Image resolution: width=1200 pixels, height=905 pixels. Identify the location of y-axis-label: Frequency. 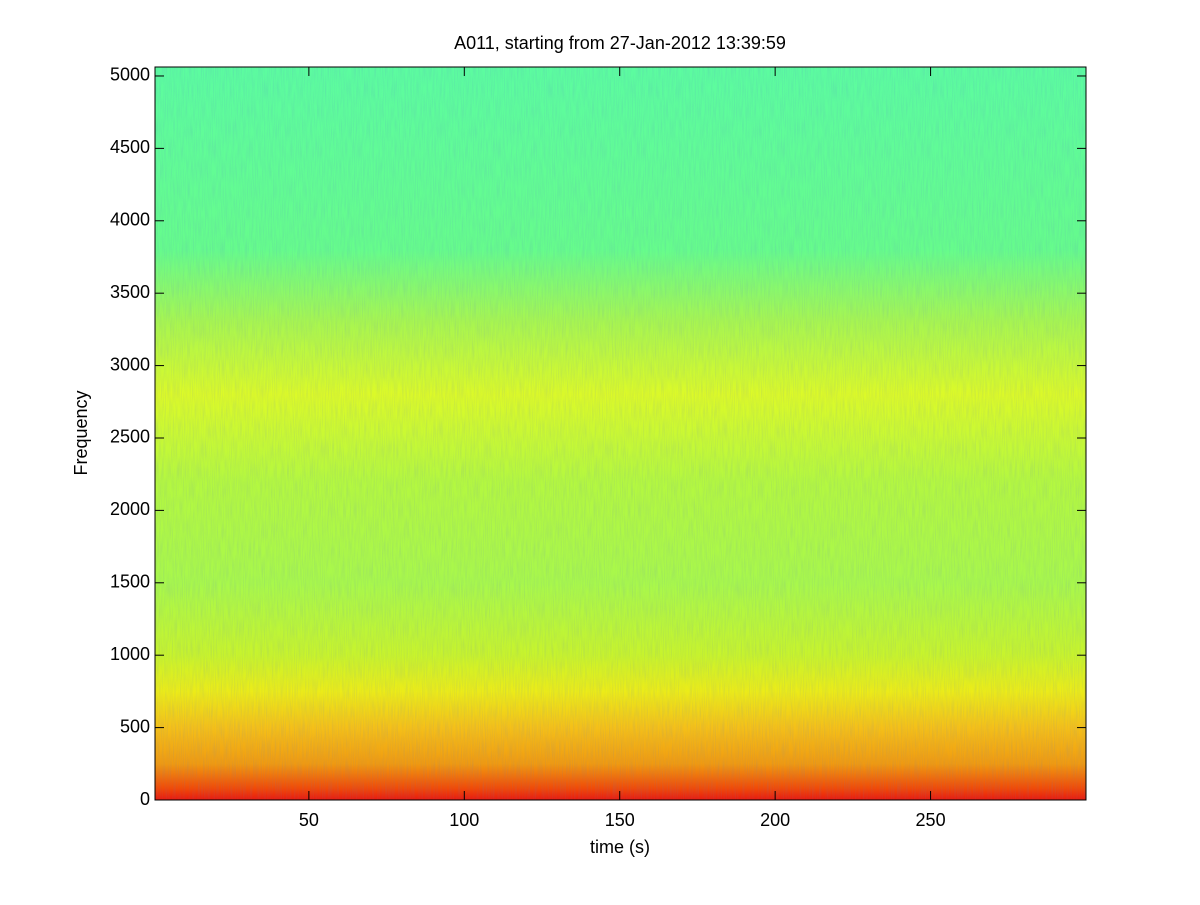
(81, 432).